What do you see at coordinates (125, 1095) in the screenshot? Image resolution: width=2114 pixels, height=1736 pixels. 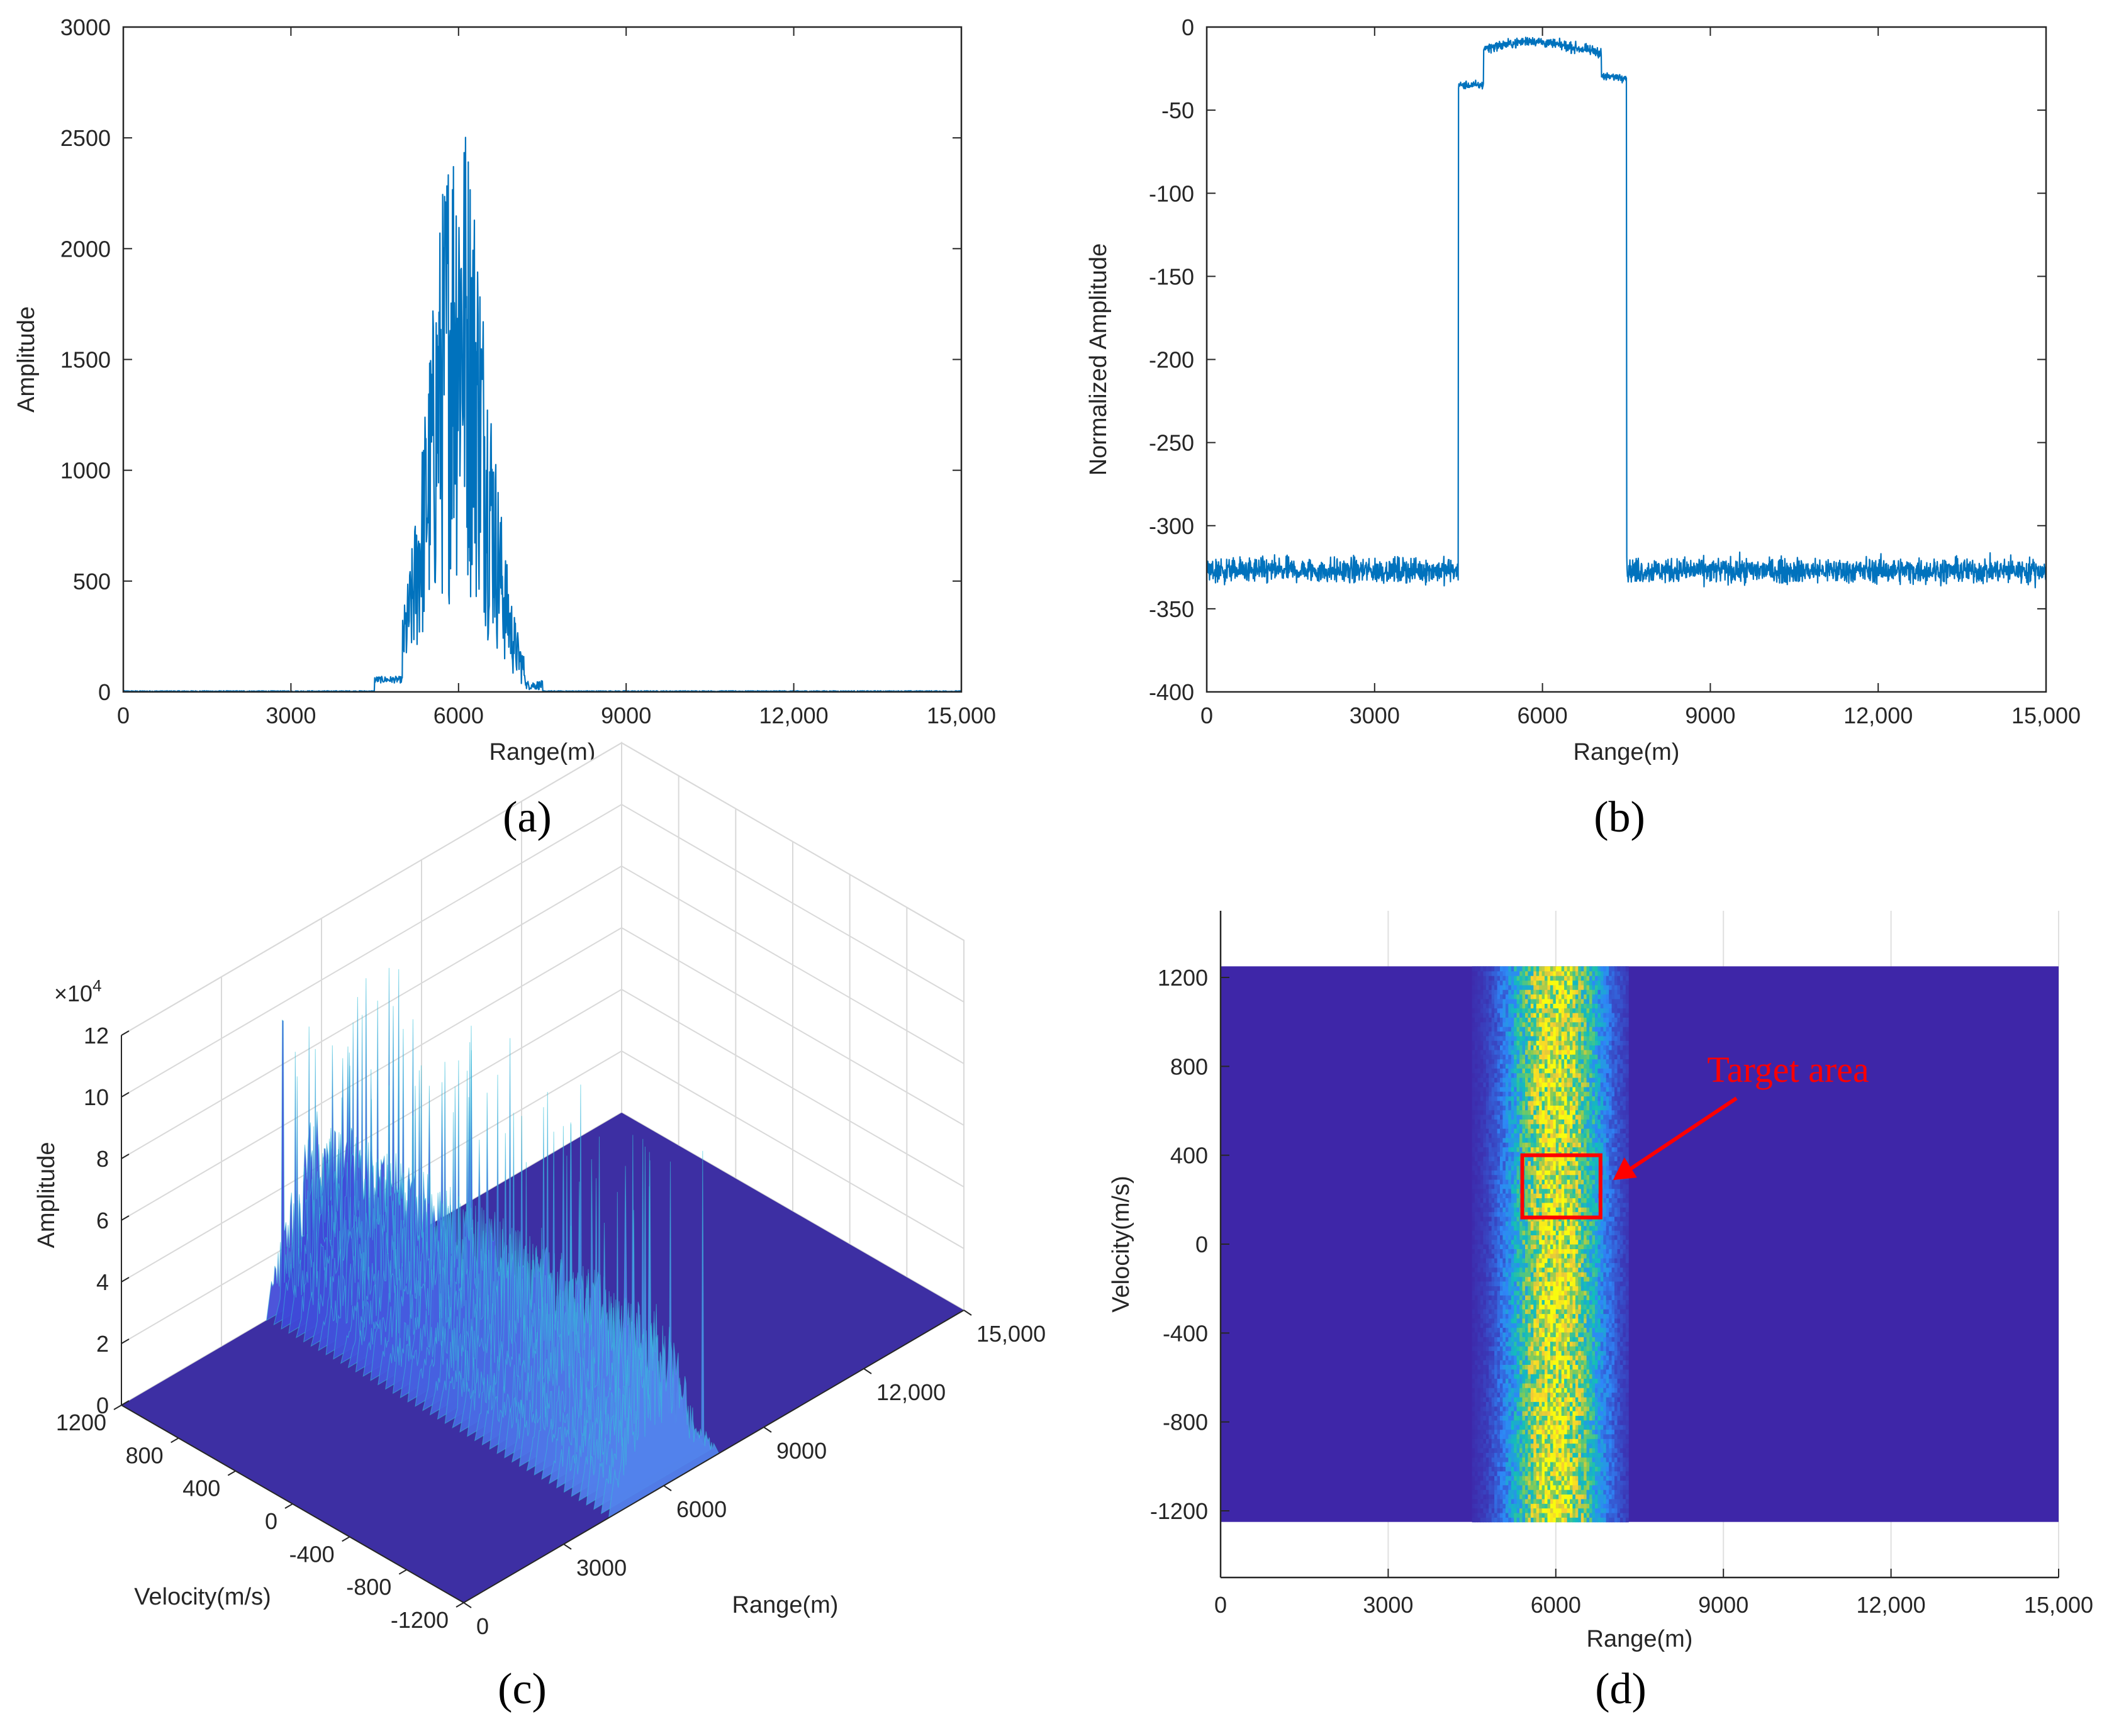 I see `z-tick-mark` at bounding box center [125, 1095].